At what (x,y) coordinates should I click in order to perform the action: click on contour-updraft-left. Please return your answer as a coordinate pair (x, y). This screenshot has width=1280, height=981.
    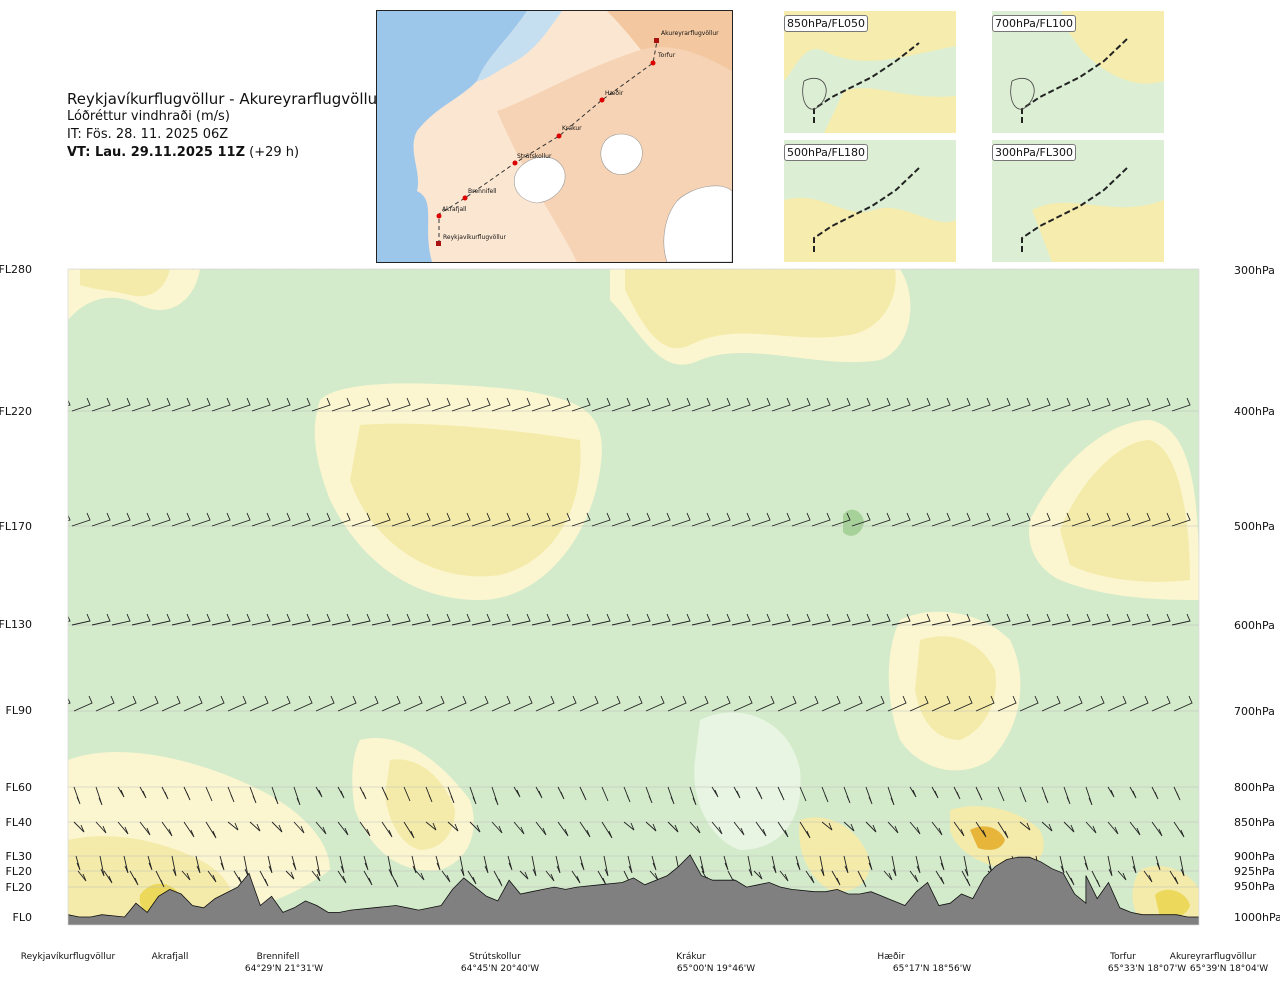
    Looking at the image, I should click on (465, 500).